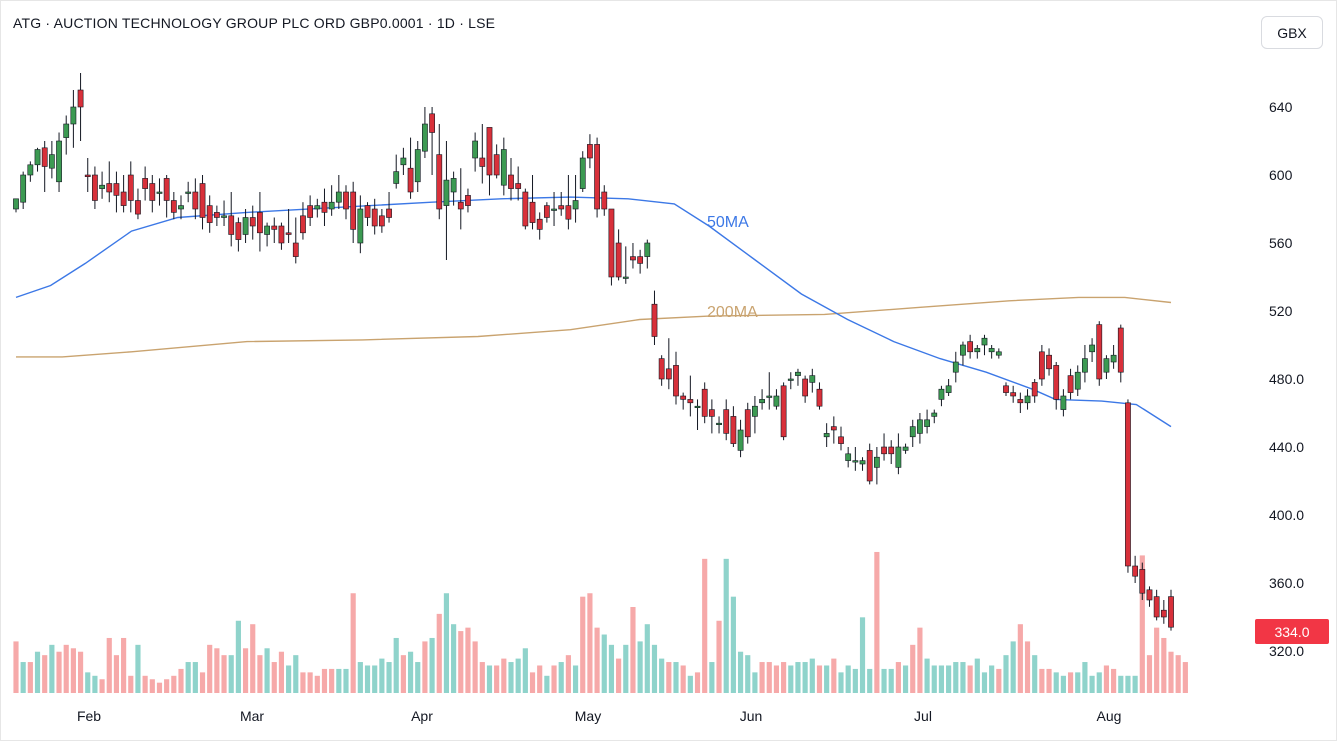 Image resolution: width=1339 pixels, height=745 pixels. I want to click on time-tick-label: May, so click(588, 716).